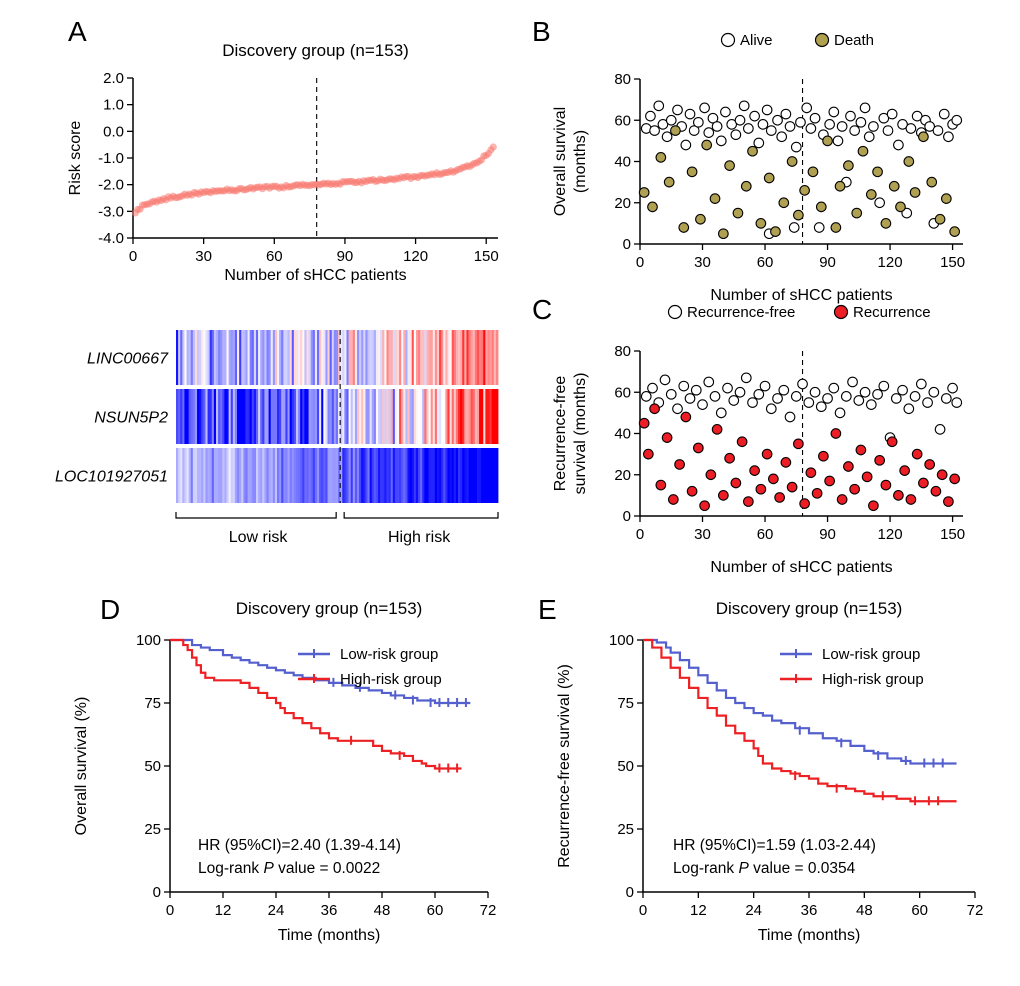 The height and width of the screenshot is (986, 1020). Describe the element at coordinates (77, 31) in the screenshot. I see `panel-label-a: A` at that location.